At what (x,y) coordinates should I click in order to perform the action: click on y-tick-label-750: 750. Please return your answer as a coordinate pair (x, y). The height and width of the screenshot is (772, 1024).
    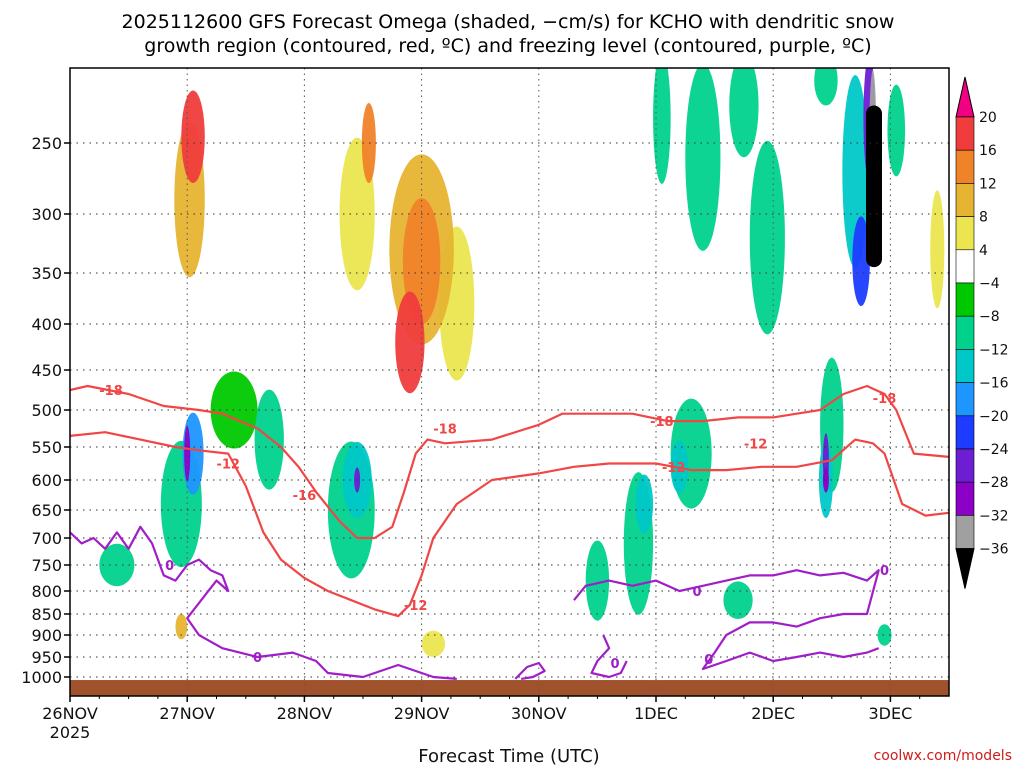
    Looking at the image, I should click on (46, 565).